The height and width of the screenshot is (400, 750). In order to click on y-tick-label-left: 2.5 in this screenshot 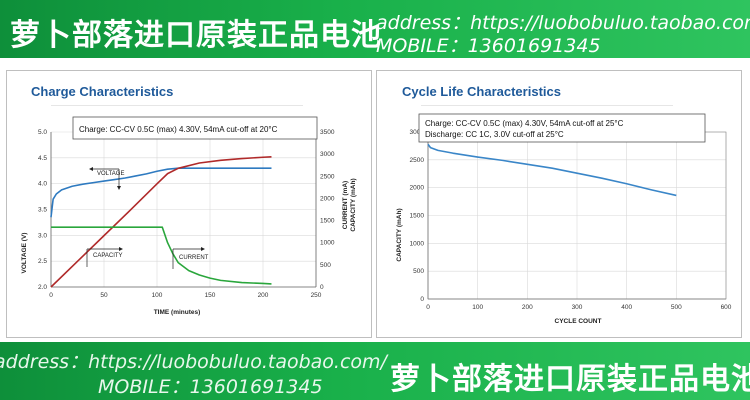, I will do `click(42, 261)`.